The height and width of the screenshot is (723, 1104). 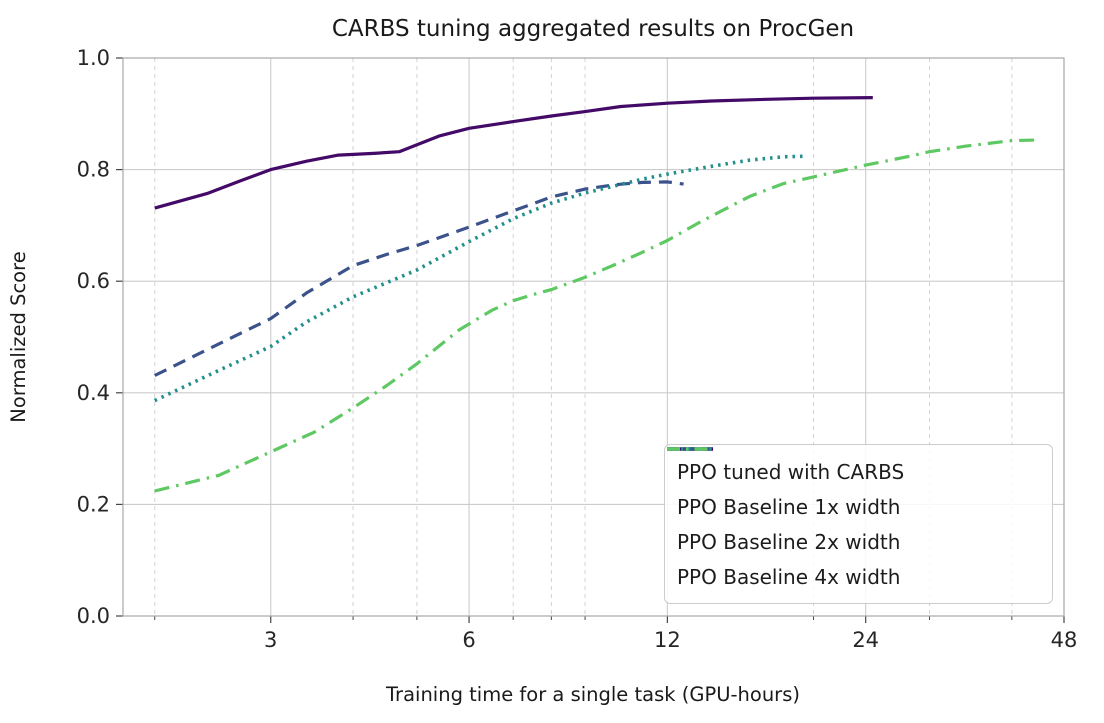 What do you see at coordinates (93, 393) in the screenshot?
I see `y-tick-label: 0.4` at bounding box center [93, 393].